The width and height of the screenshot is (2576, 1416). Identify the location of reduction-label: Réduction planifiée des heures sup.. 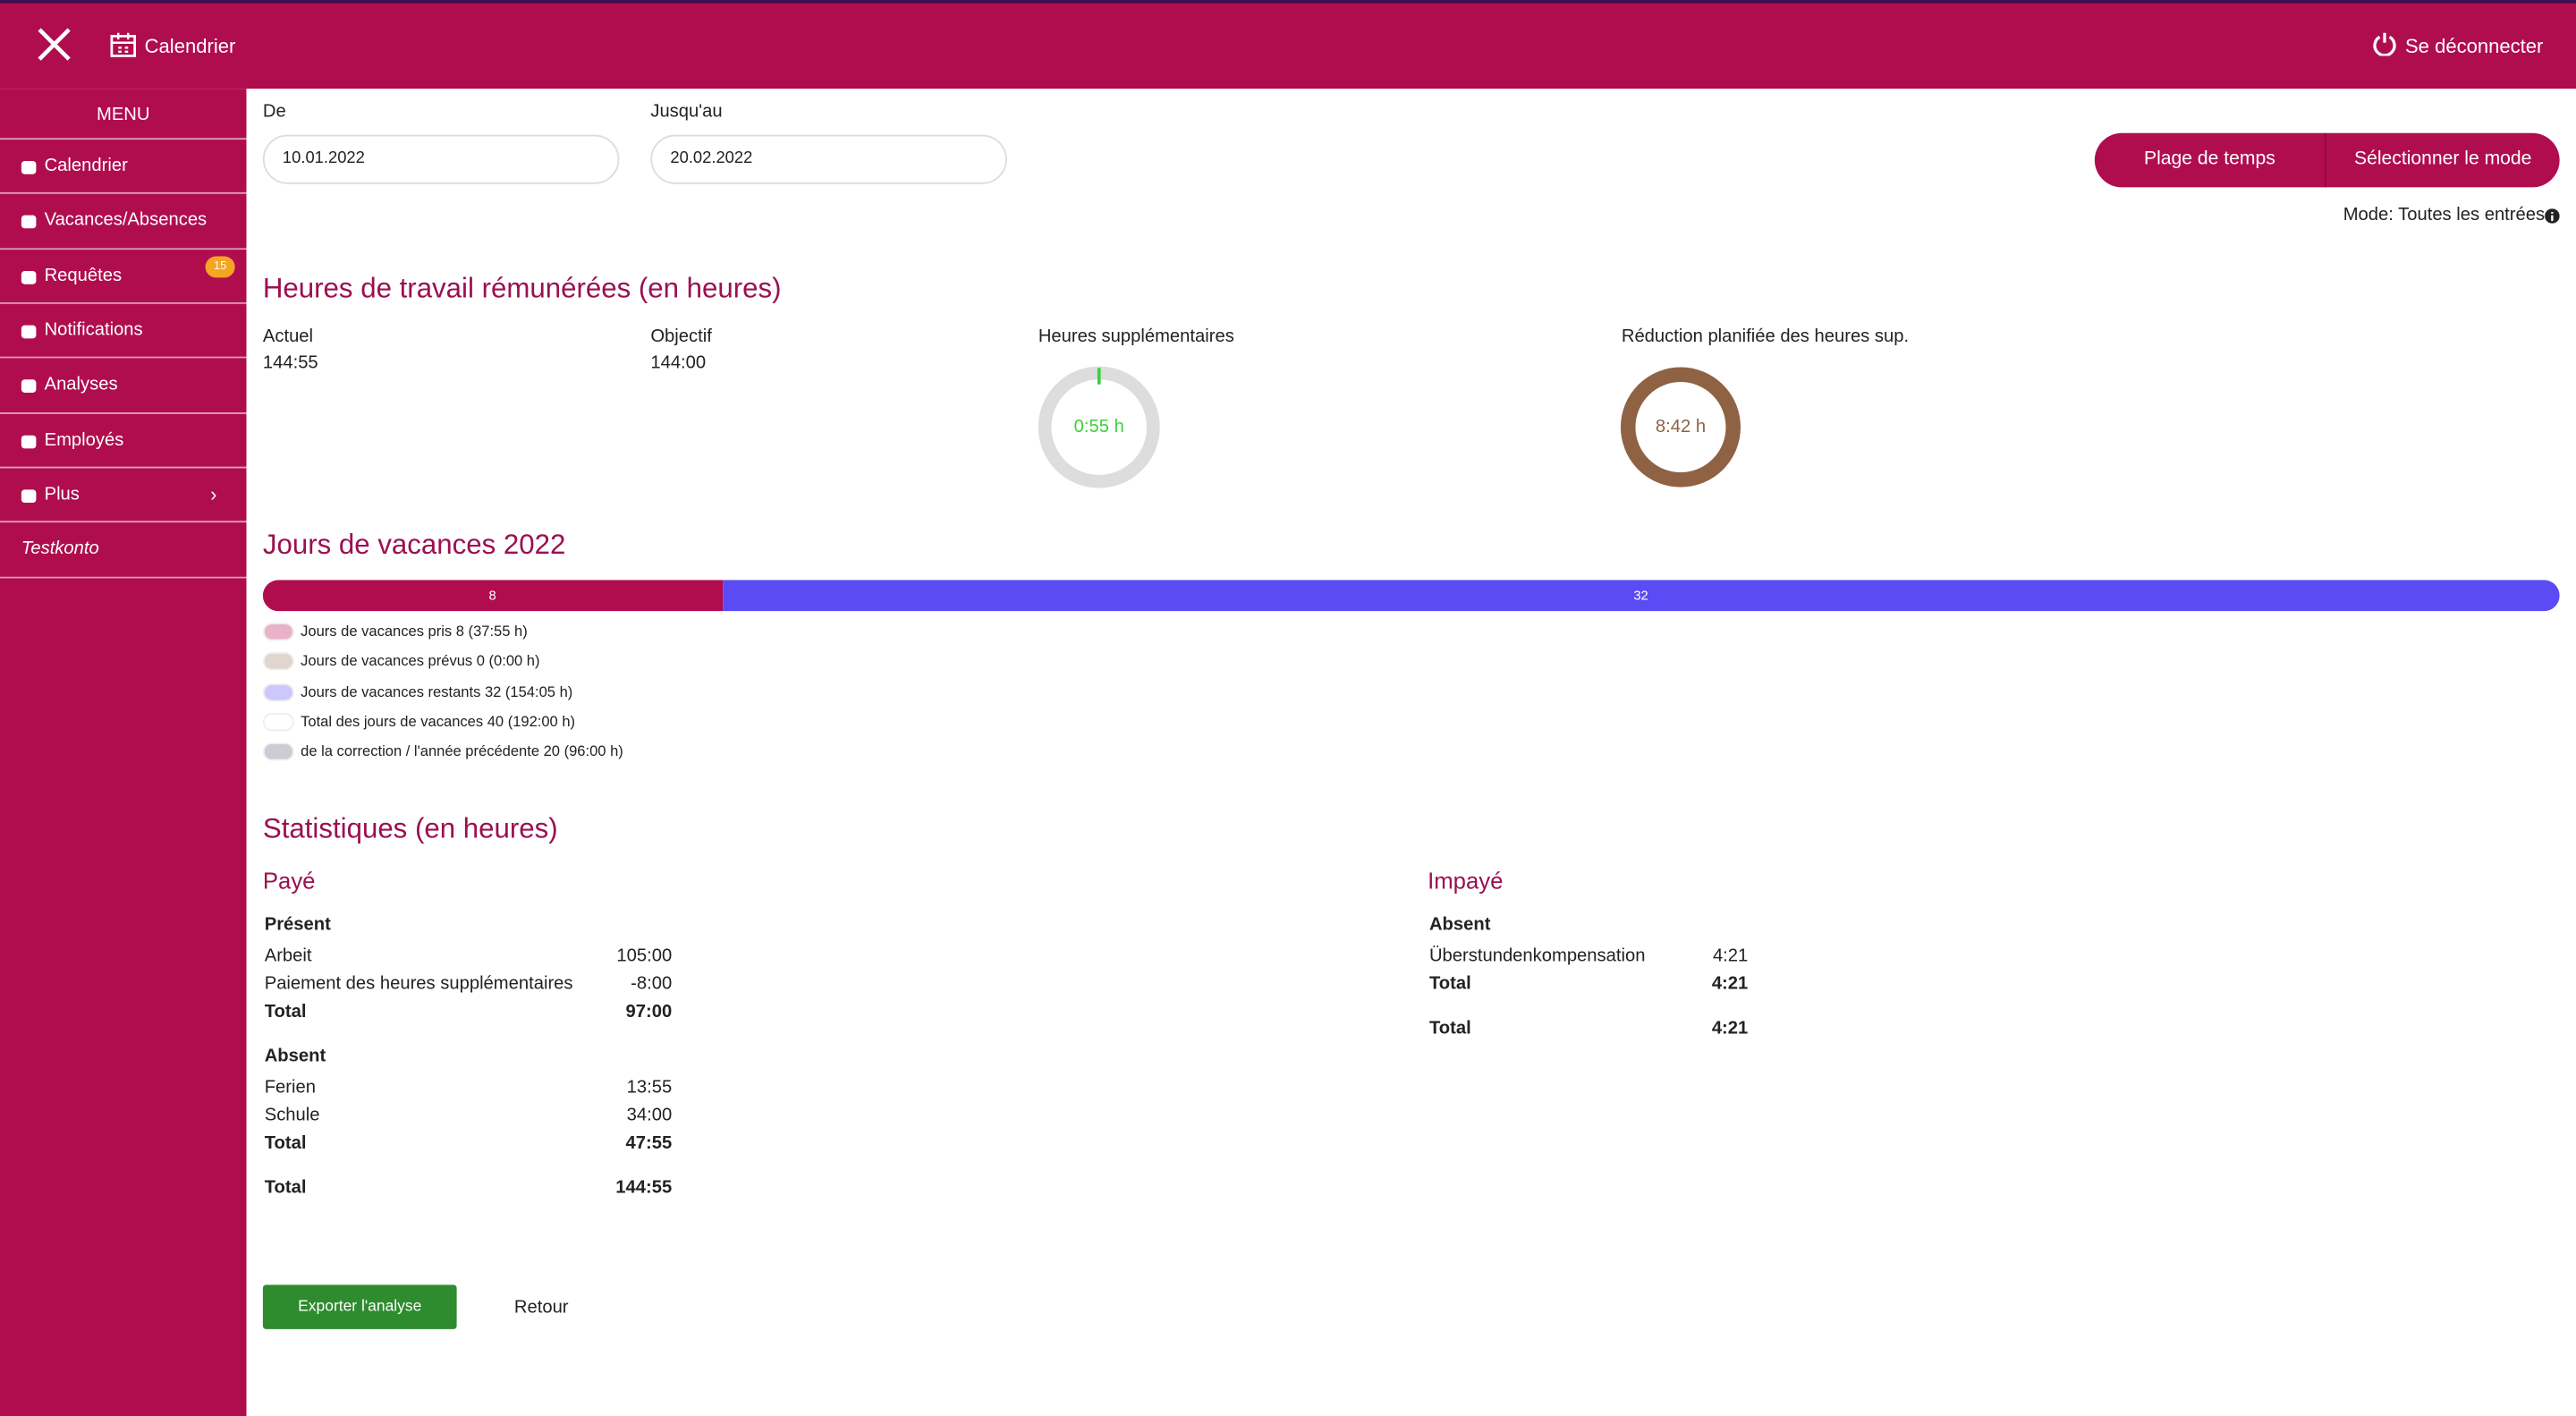
(1765, 336).